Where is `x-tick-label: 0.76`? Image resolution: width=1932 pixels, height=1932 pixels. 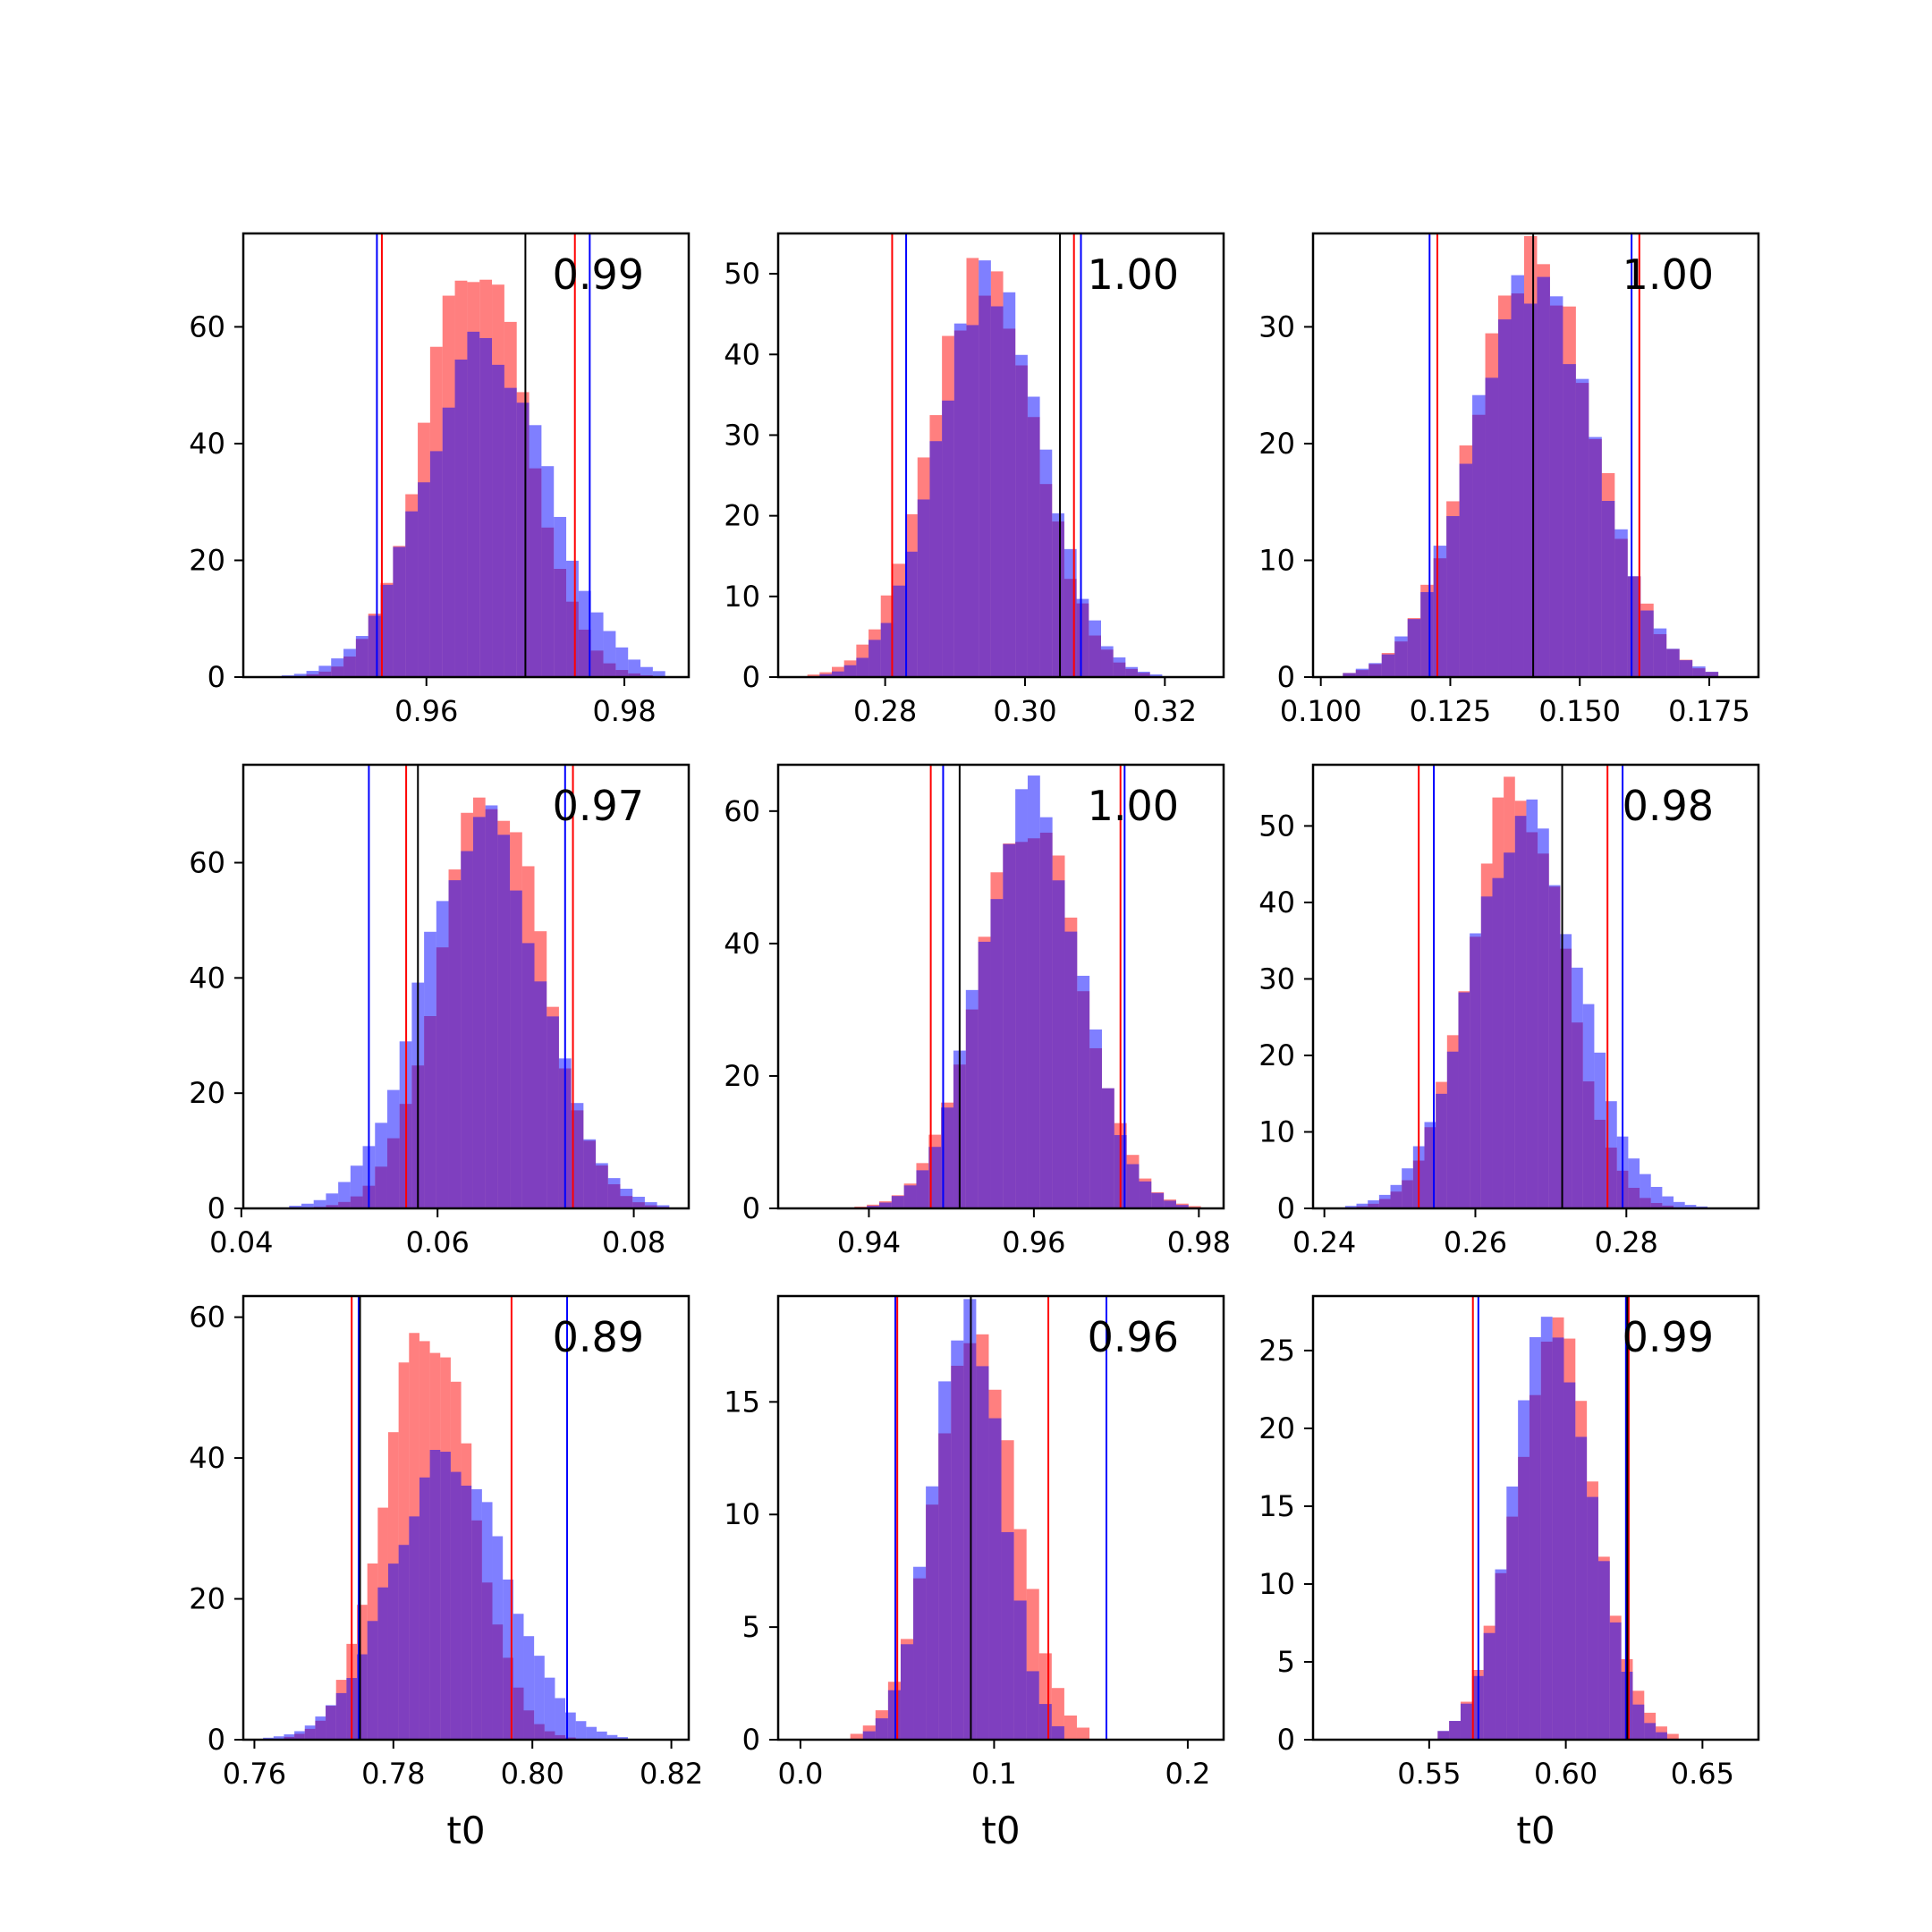 x-tick-label: 0.76 is located at coordinates (254, 1774).